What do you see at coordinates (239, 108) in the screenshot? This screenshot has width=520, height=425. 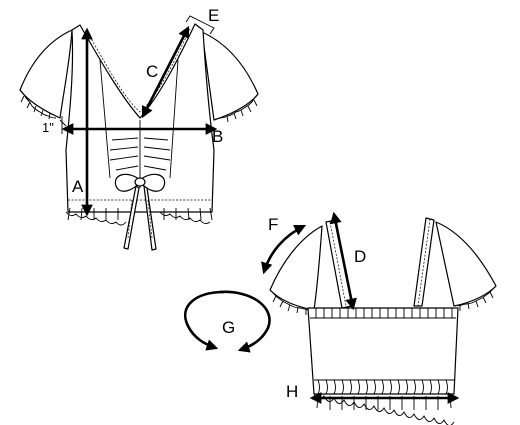 I see `front-right-sleeve-ruffle` at bounding box center [239, 108].